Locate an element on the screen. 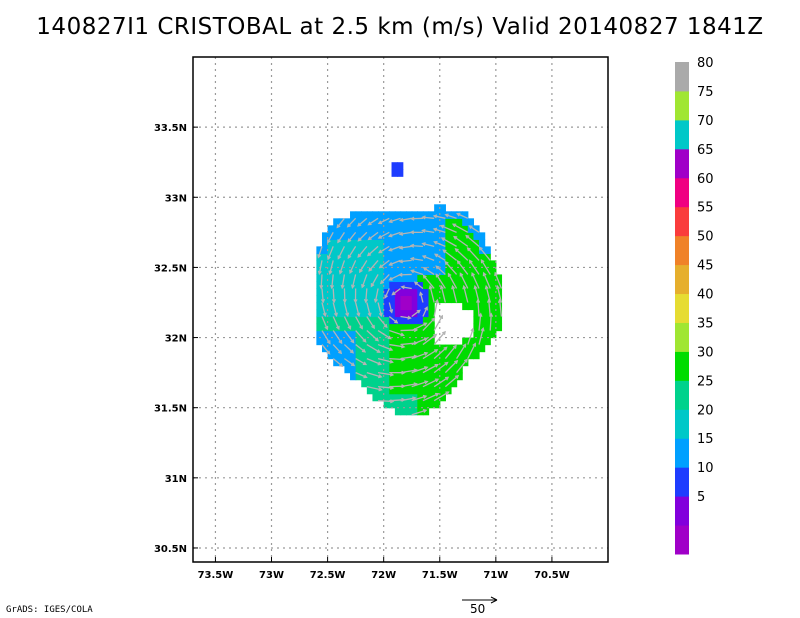 The width and height of the screenshot is (800, 618). wind-speed-field is located at coordinates (409, 289).